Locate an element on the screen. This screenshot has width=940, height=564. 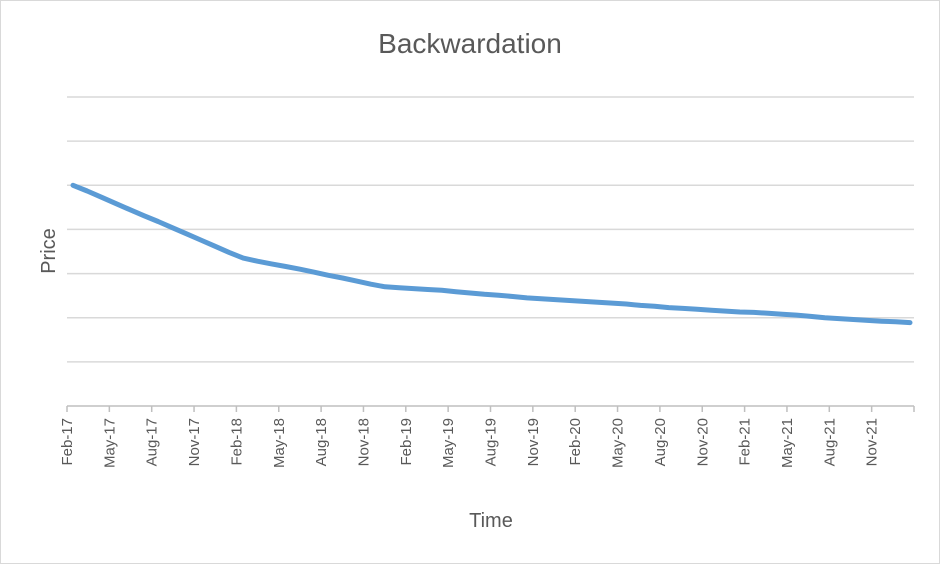
x-tick-label: May-19 is located at coordinates (448, 443).